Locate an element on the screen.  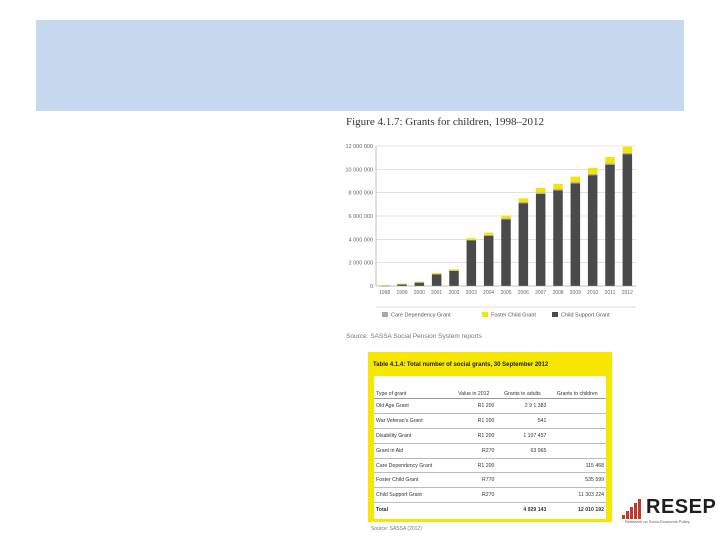
table-cell: Disability Grant is located at coordinates (413, 436).